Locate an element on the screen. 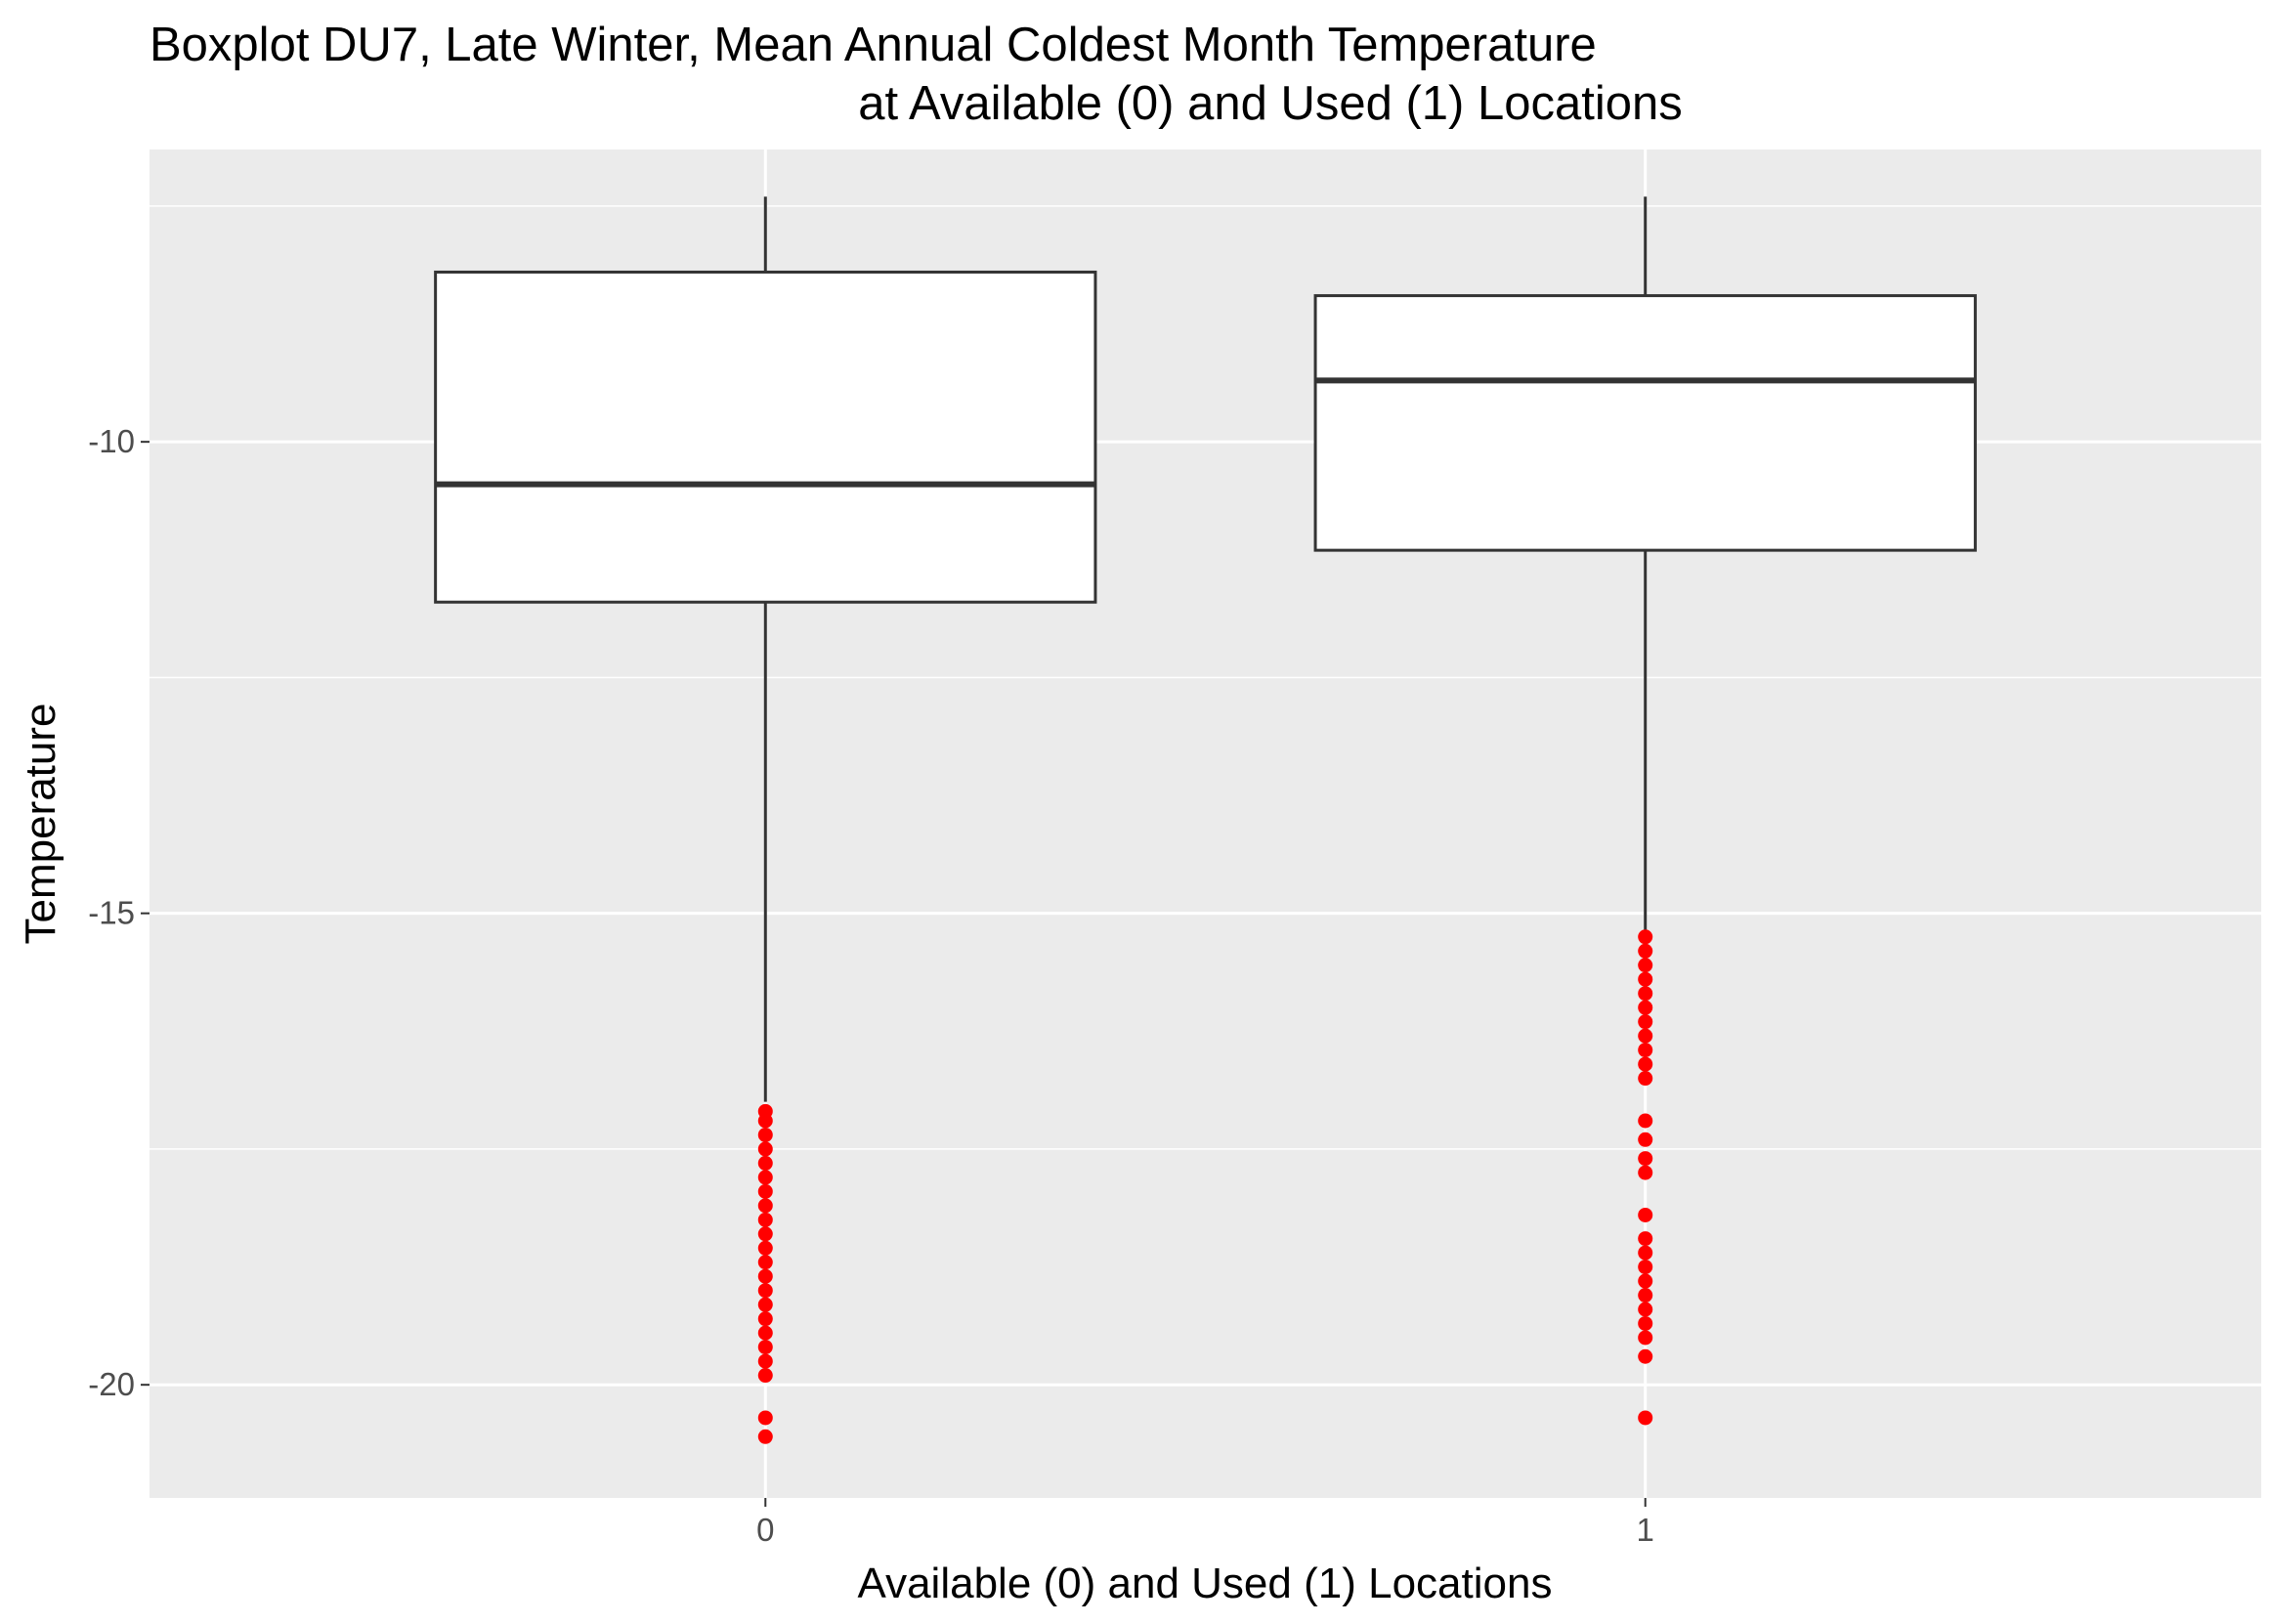 This screenshot has height=1624, width=2271. x-axis-title: Available (0) and Used (1) Locations is located at coordinates (1205, 1583).